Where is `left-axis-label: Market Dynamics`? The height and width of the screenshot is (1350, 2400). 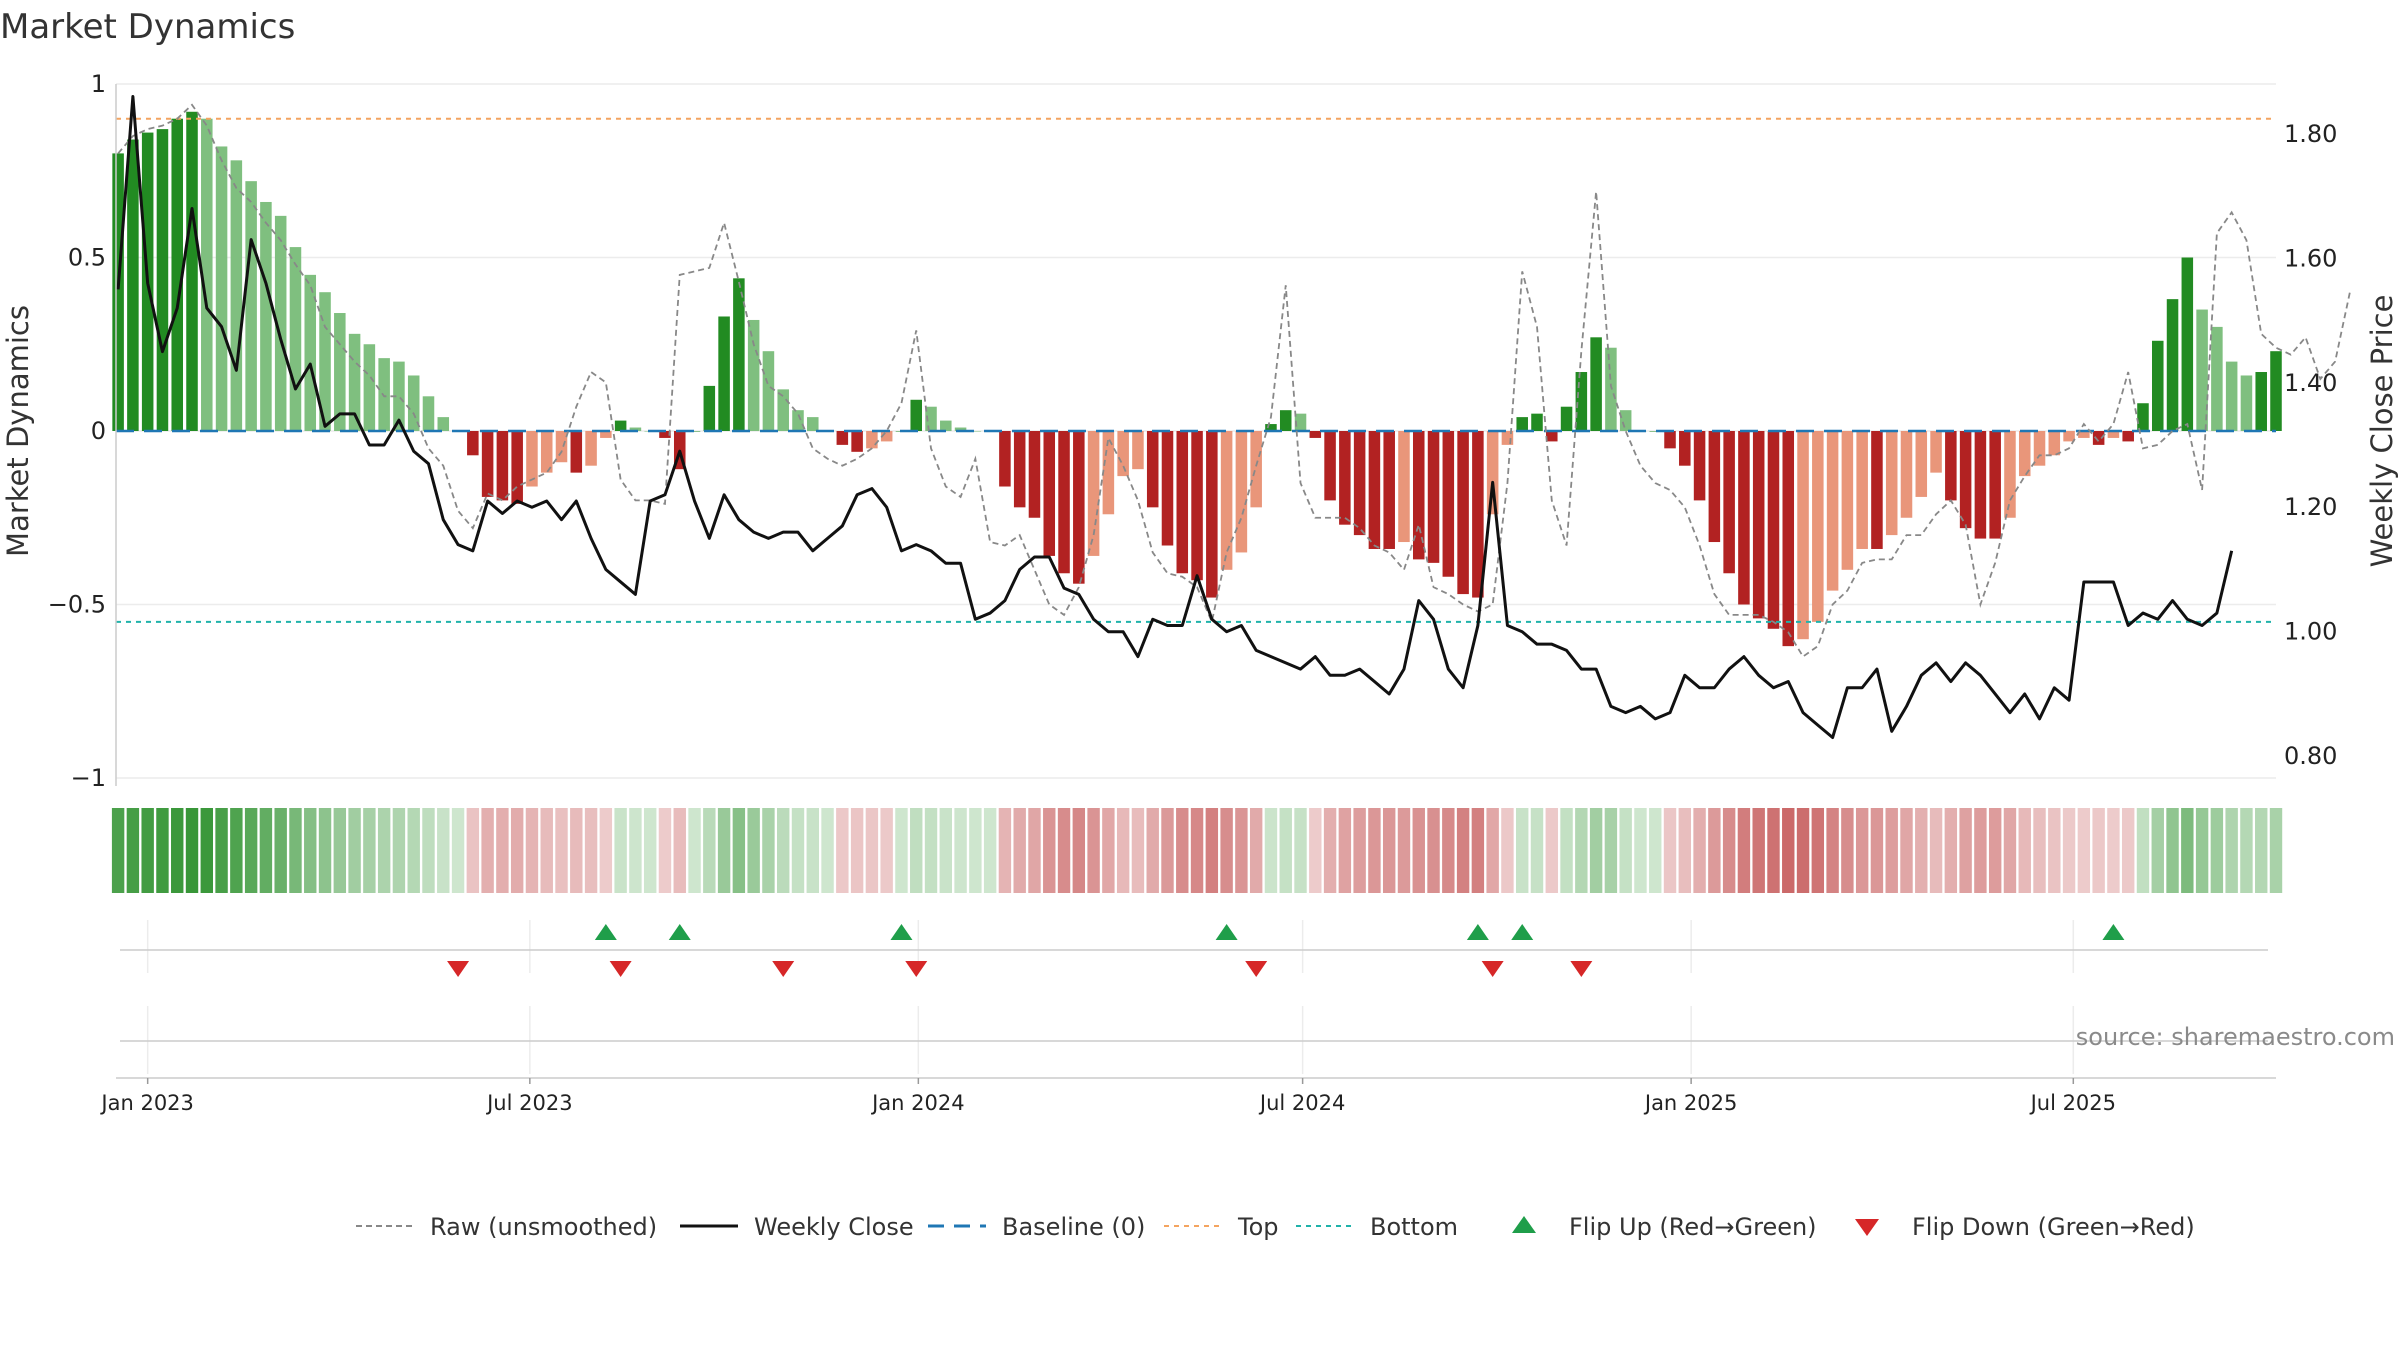 left-axis-label: Market Dynamics is located at coordinates (18, 431).